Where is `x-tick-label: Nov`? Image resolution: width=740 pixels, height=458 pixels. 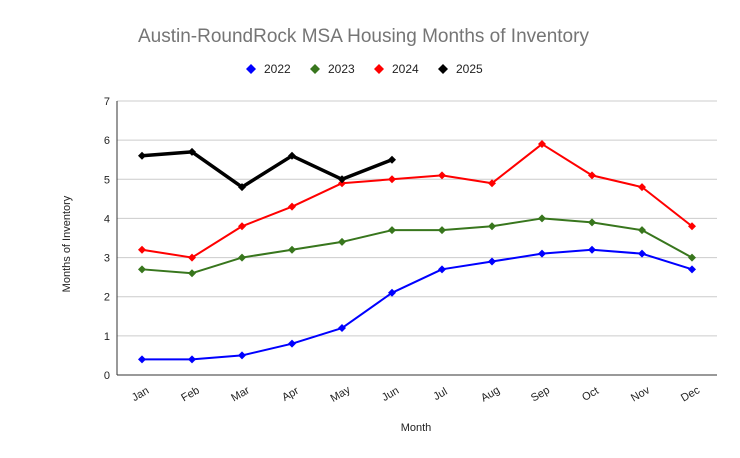
x-tick-label: Nov is located at coordinates (640, 394).